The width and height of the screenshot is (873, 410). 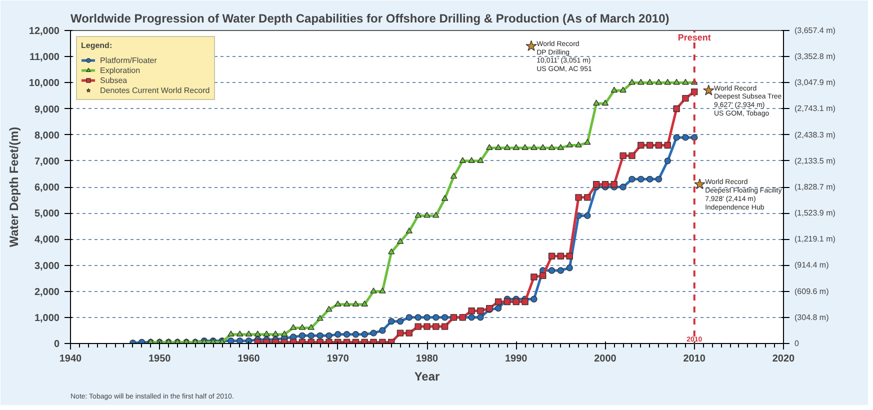 What do you see at coordinates (338, 359) in the screenshot?
I see `x-tick-label: 1970` at bounding box center [338, 359].